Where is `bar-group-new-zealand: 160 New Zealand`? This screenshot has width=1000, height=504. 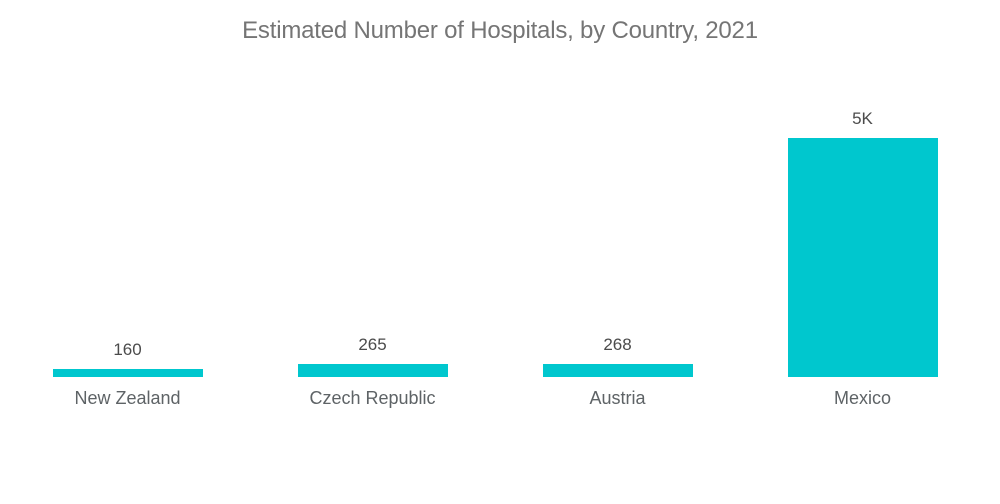
bar-group-new-zealand: 160 New Zealand is located at coordinates (127, 374).